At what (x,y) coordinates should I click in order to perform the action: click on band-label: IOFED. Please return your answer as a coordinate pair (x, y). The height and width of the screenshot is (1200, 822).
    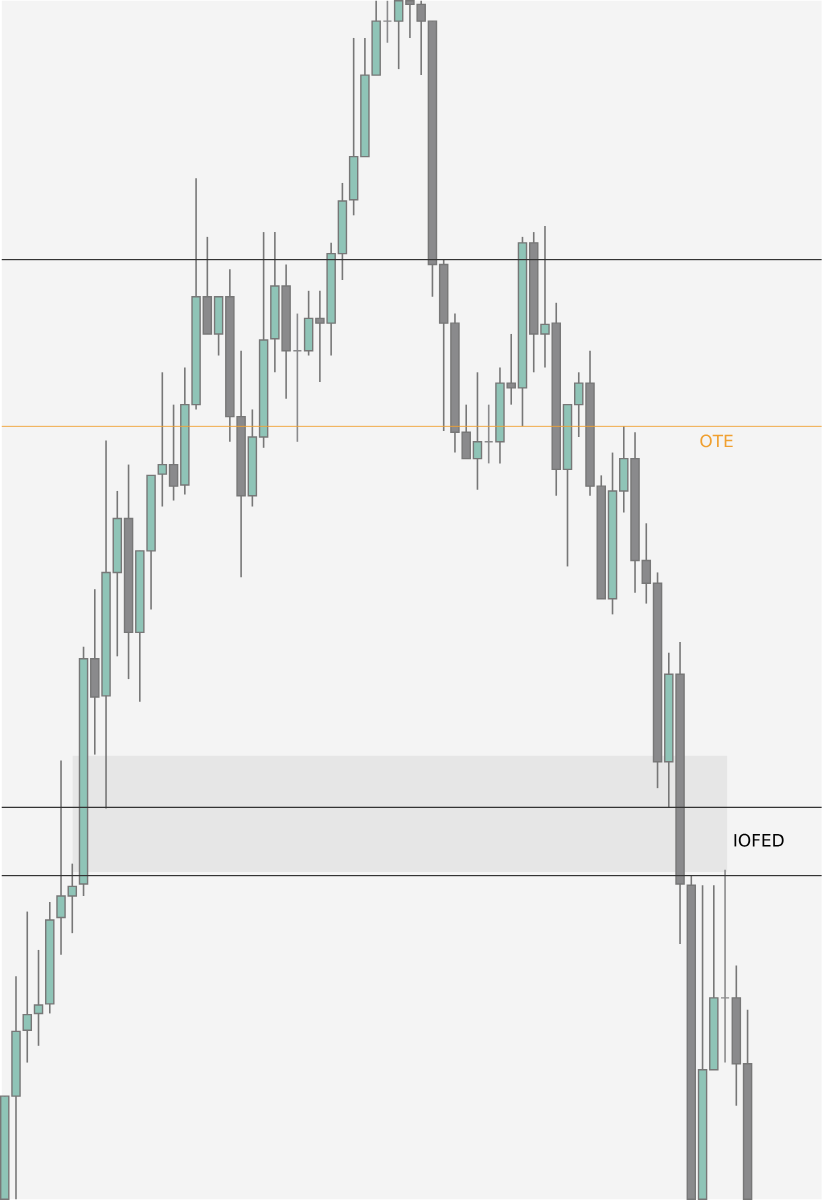
    Looking at the image, I should click on (759, 840).